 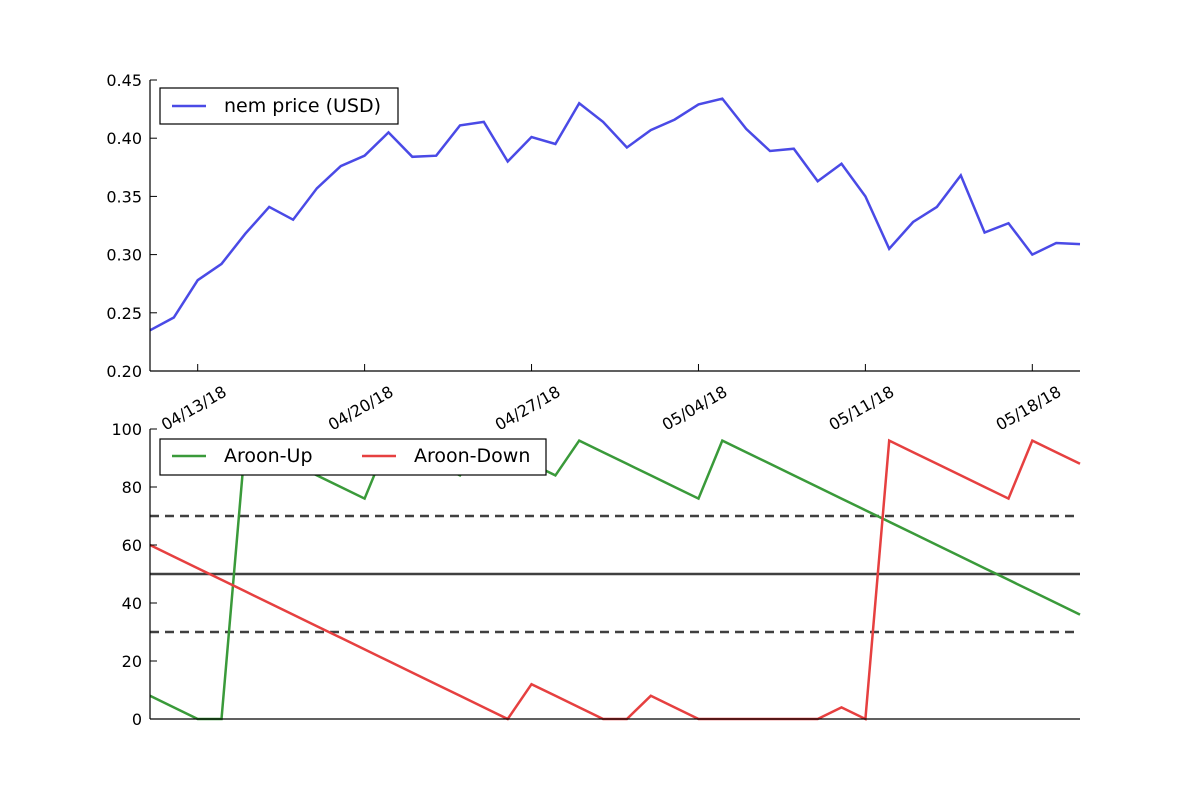 I want to click on aroon-y-tick-label: 40, so click(x=132, y=603).